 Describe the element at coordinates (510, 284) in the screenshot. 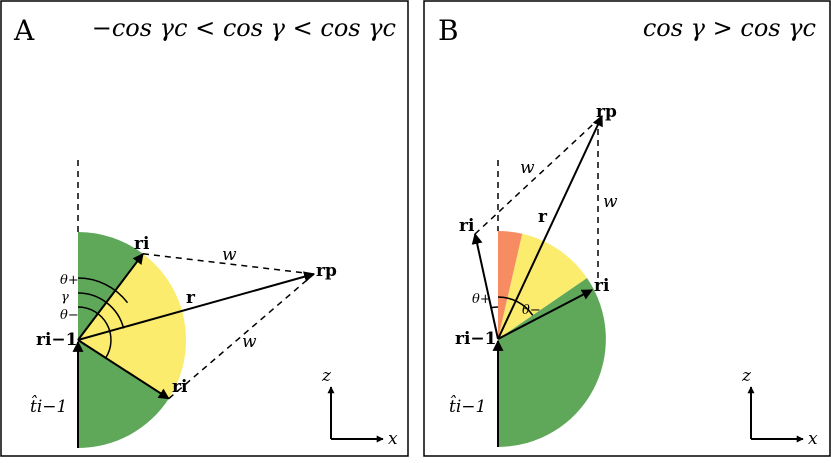

I see `sector-orange` at that location.